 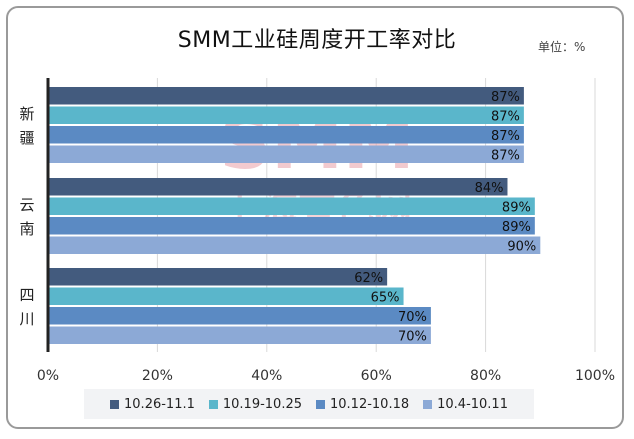 I want to click on legend-item: 10.4-10.11, so click(x=465, y=404).